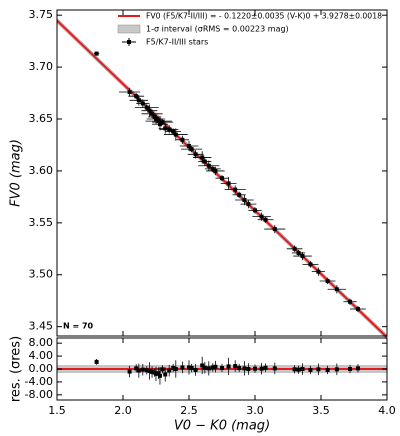  What do you see at coordinates (222, 426) in the screenshot?
I see `x-axis-label: V0 − K0 (mag)` at bounding box center [222, 426].